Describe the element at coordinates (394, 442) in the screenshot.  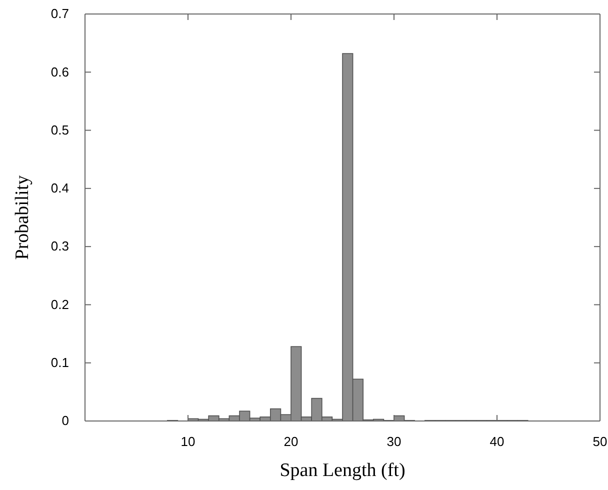
I see `x-tick-label: 30` at that location.